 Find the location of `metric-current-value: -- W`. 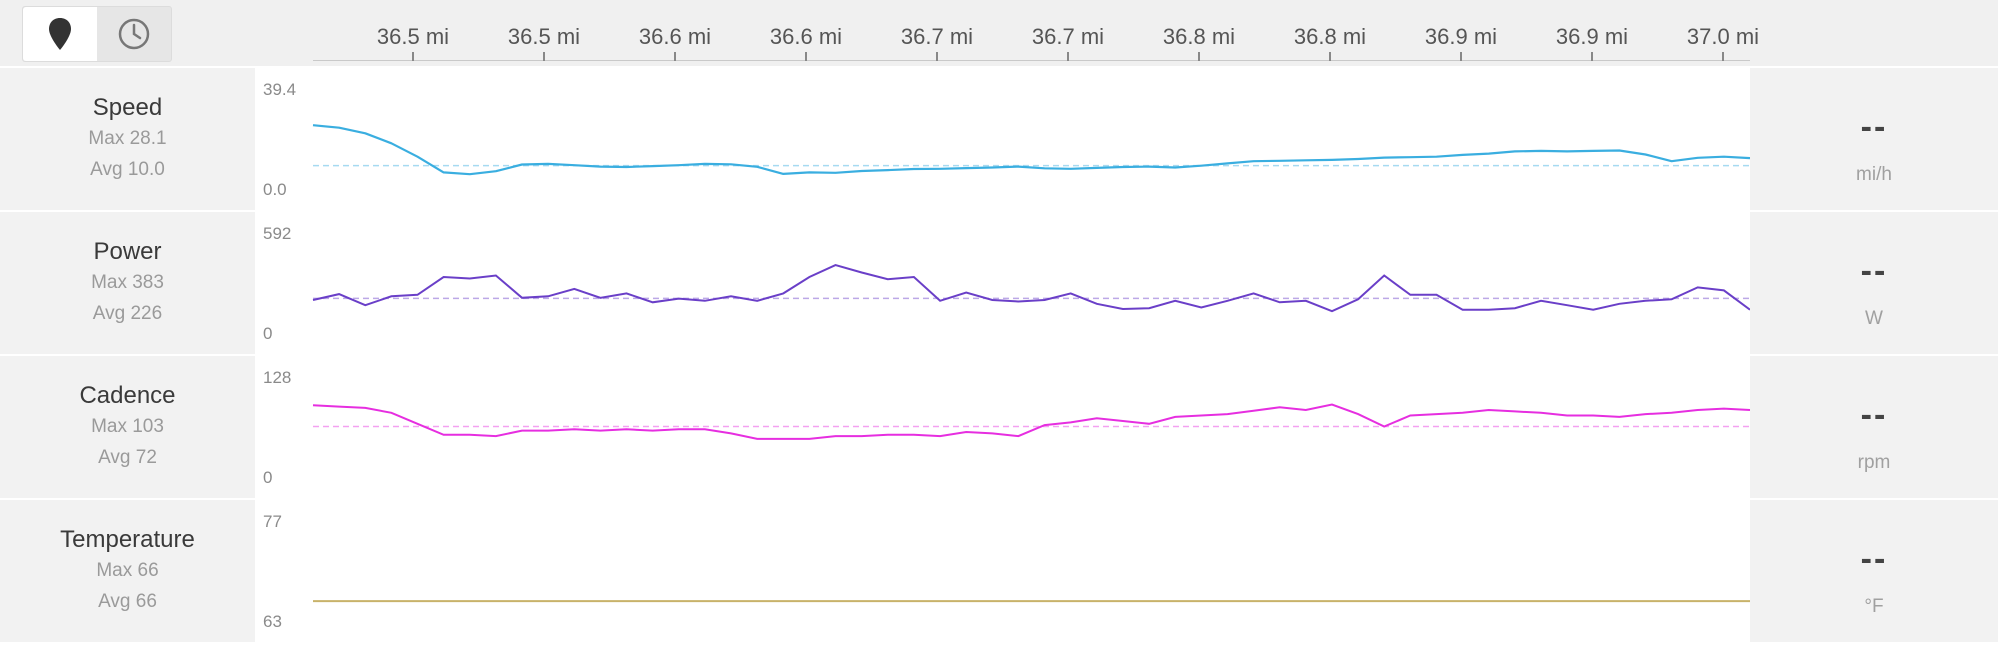

metric-current-value: -- W is located at coordinates (1874, 283).